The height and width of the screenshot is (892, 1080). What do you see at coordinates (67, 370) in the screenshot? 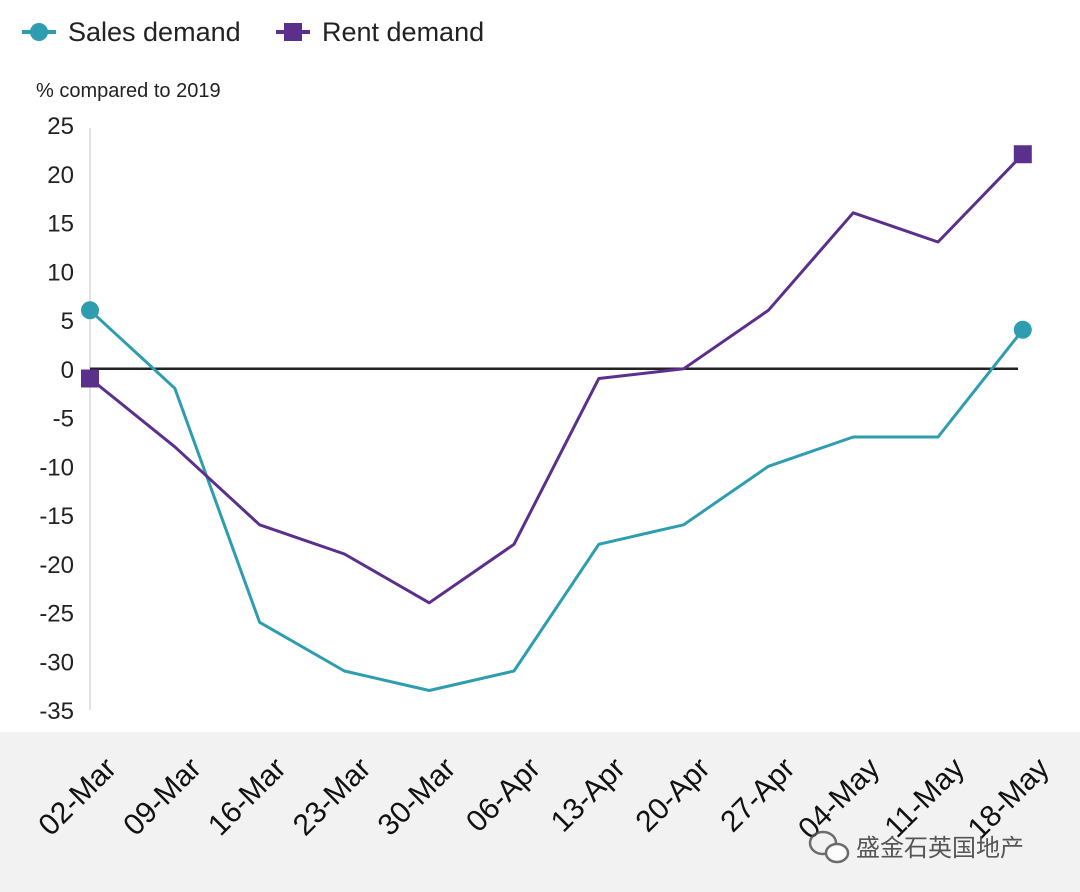
I see `y-tick-label: 0` at bounding box center [67, 370].